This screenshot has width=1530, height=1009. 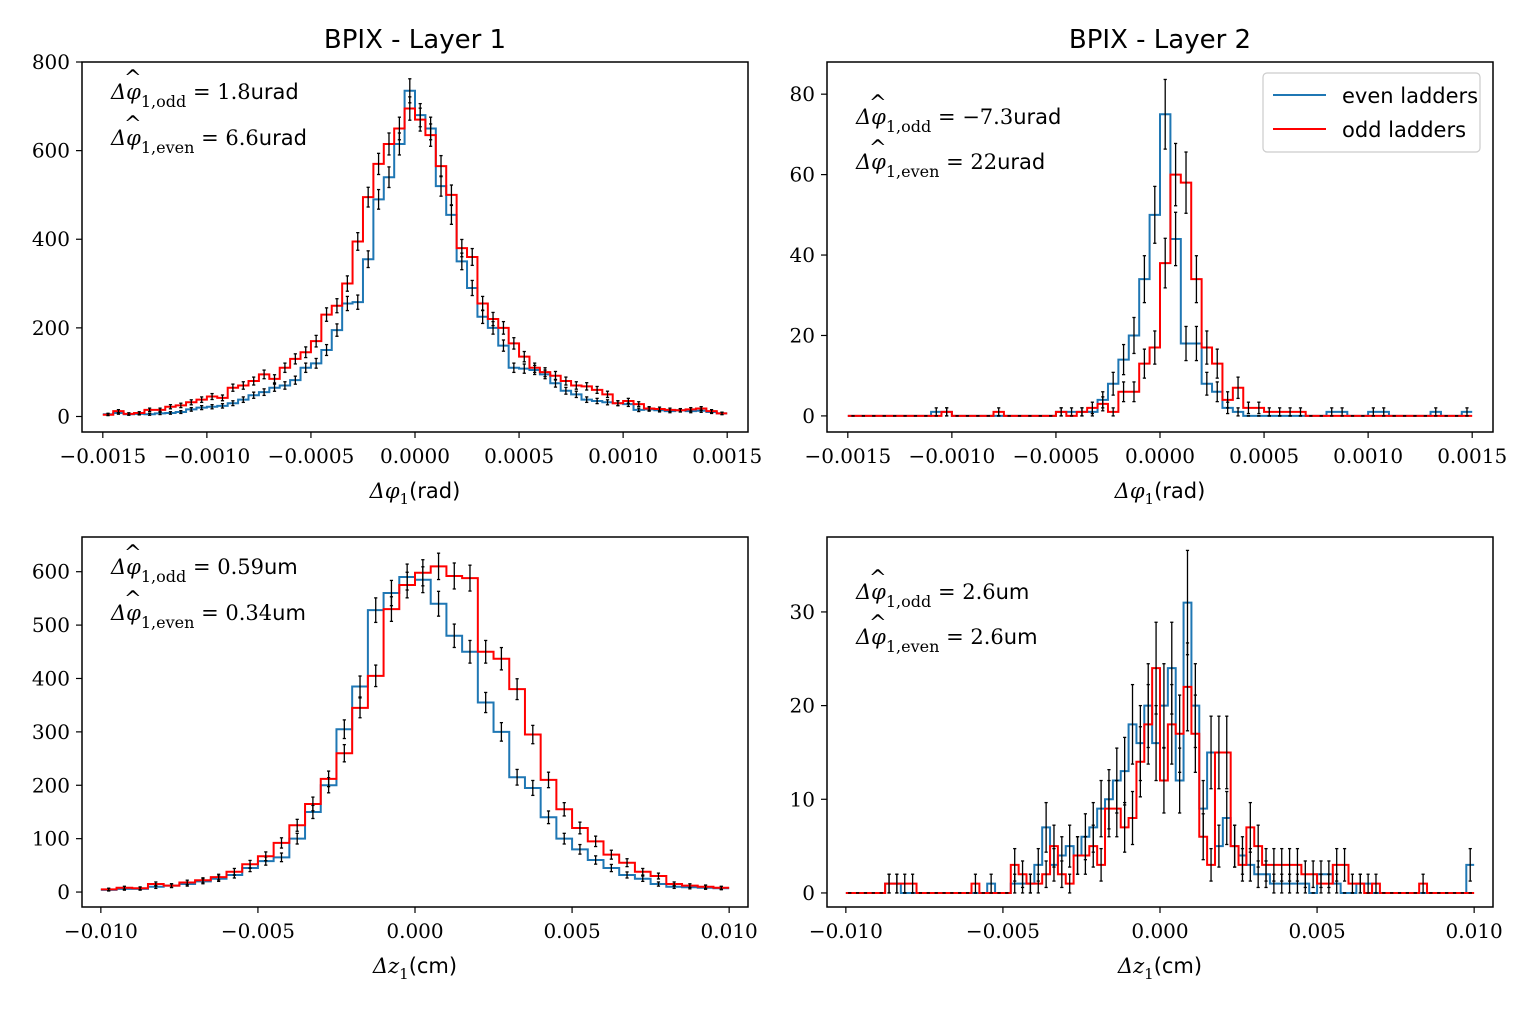 I want to click on x-tick-label: 0.0000, so click(x=1160, y=456).